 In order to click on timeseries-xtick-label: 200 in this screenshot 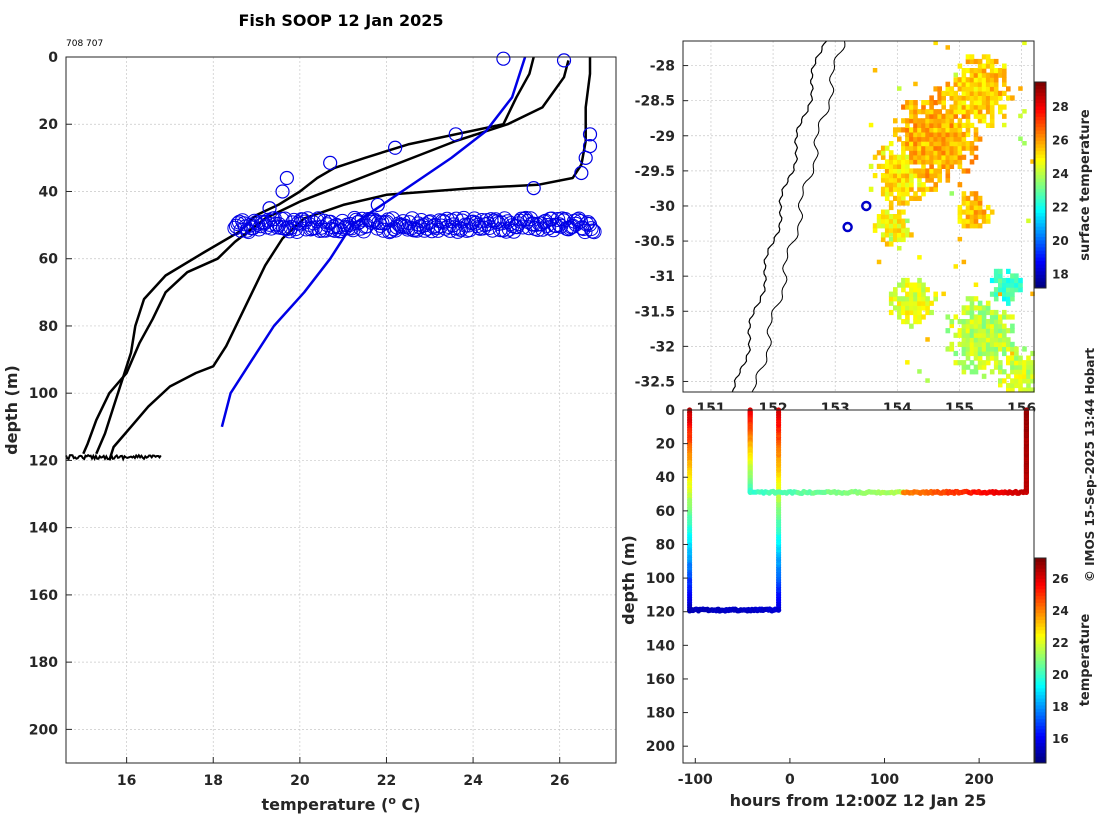, I will do `click(979, 780)`.